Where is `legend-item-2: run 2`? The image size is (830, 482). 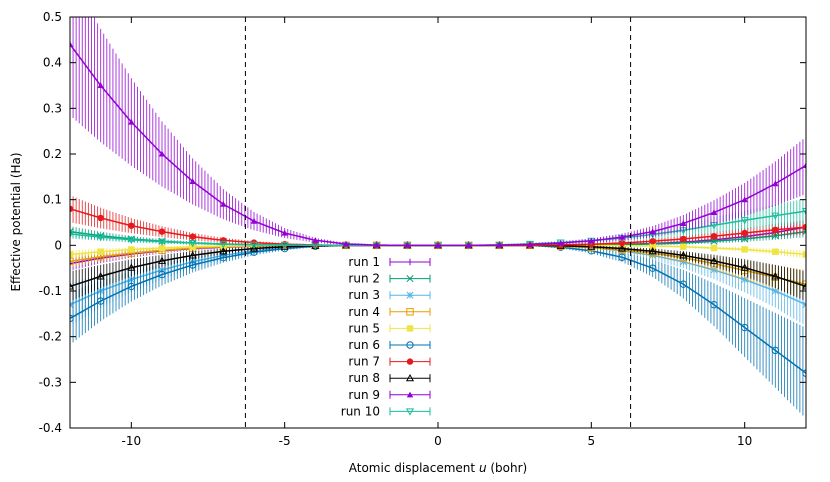
legend-item-2: run 2 is located at coordinates (389, 279).